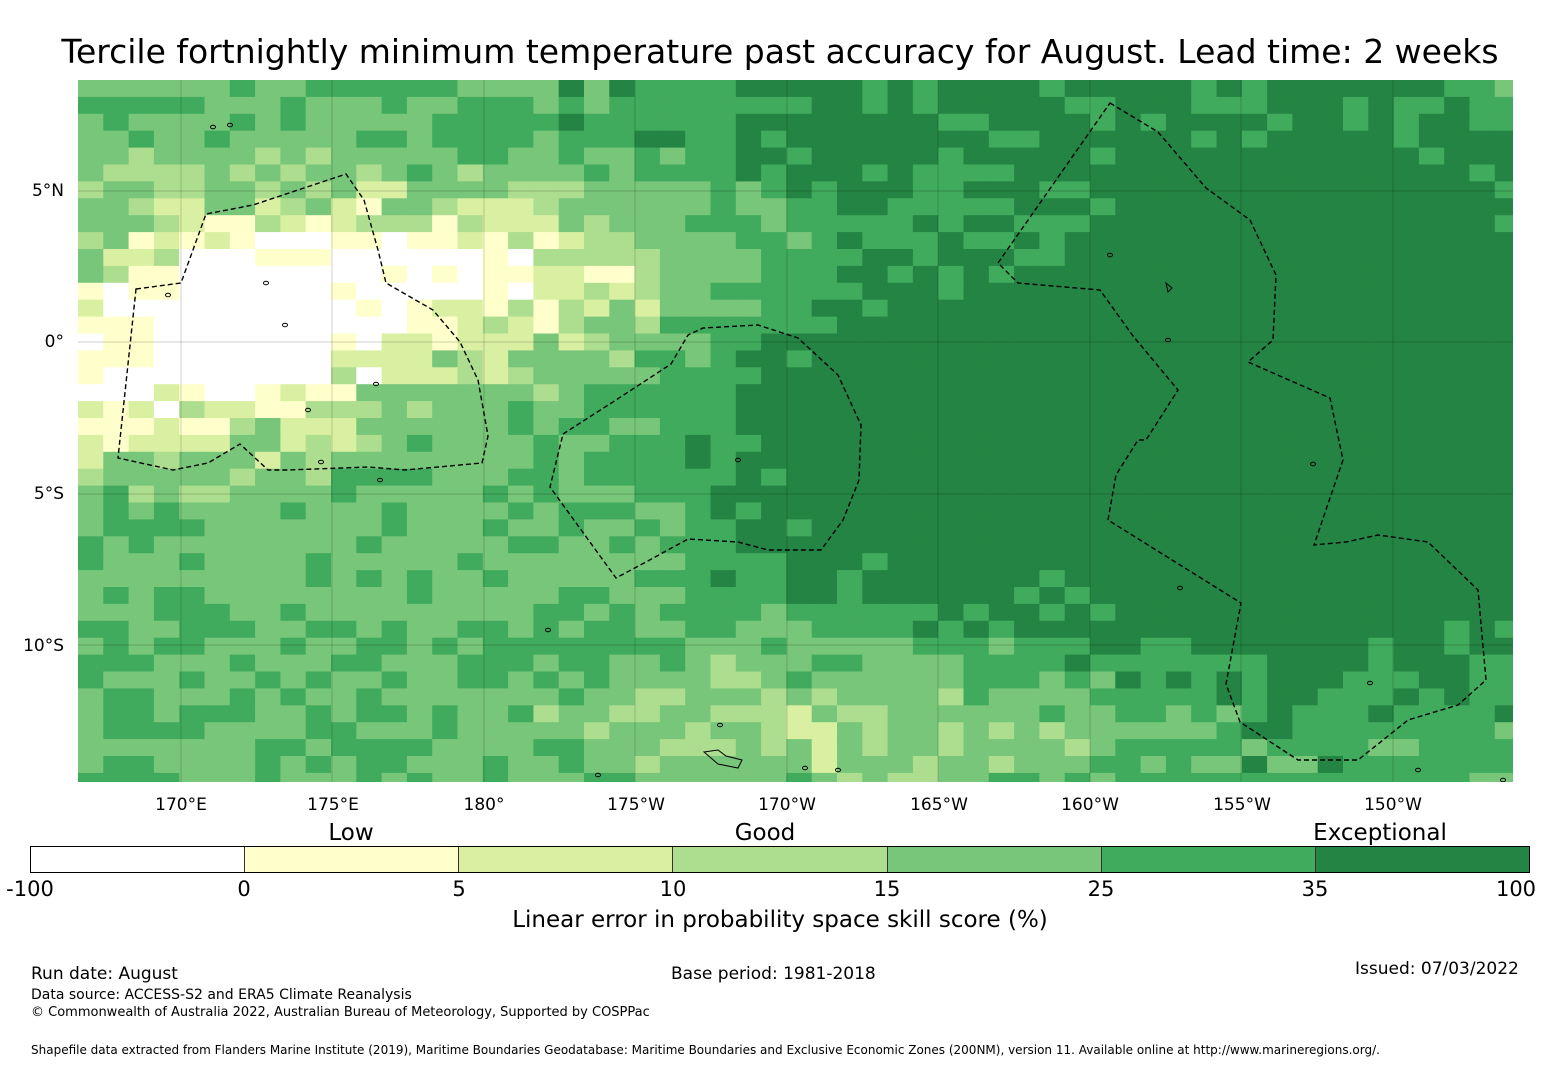 Image resolution: width=1560 pixels, height=1065 pixels. Describe the element at coordinates (780, 859) in the screenshot. I see `colorbar-swatch` at that location.